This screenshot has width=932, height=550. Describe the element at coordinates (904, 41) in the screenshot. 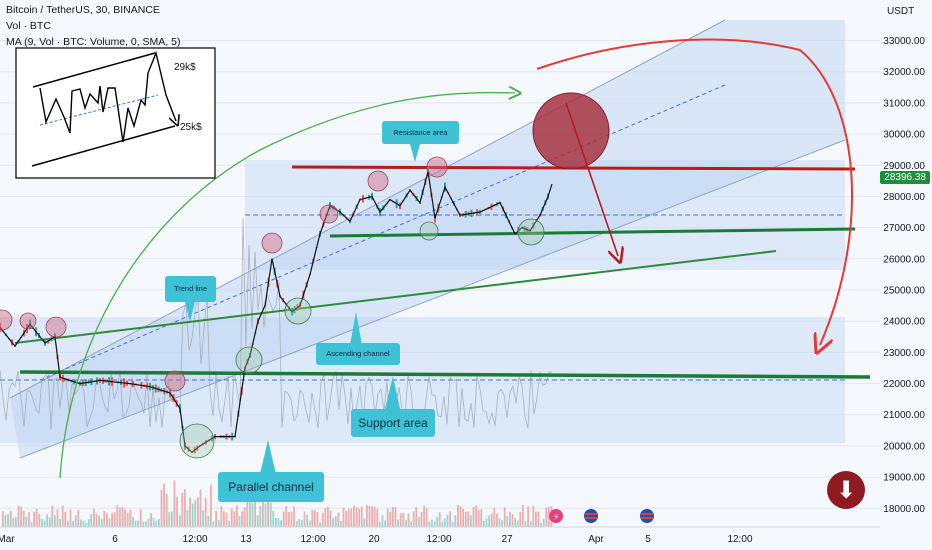

I see `y-tick-label: 33000.00` at that location.